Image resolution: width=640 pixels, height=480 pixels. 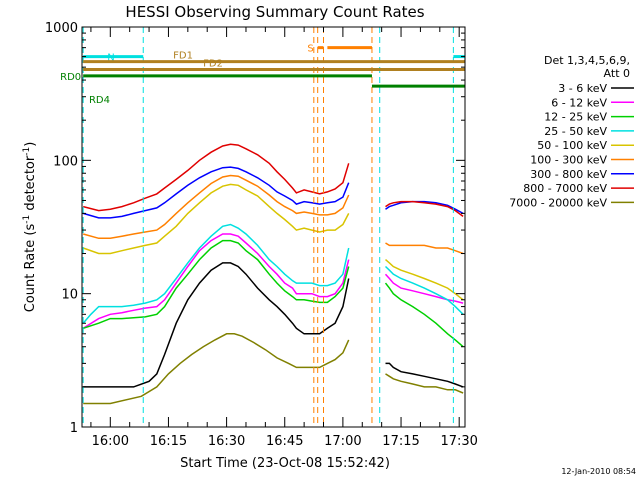 What do you see at coordinates (424, 209) in the screenshot?
I see `series-line-after-gap-800-7000-kev` at bounding box center [424, 209].